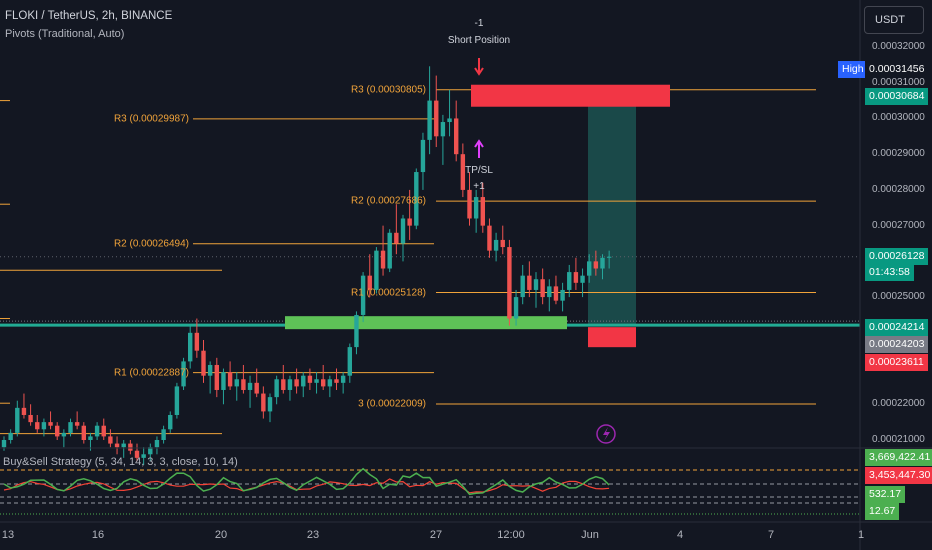  Describe the element at coordinates (388, 90) in the screenshot. I see `pivot-label: R3 (0.00030805)` at that location.